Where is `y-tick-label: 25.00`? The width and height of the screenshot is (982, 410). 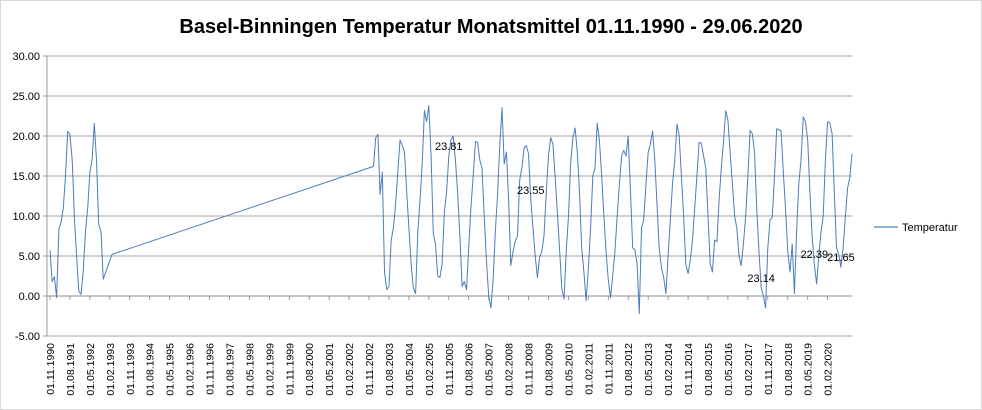
y-tick-label: 25.00 is located at coordinates (26, 97).